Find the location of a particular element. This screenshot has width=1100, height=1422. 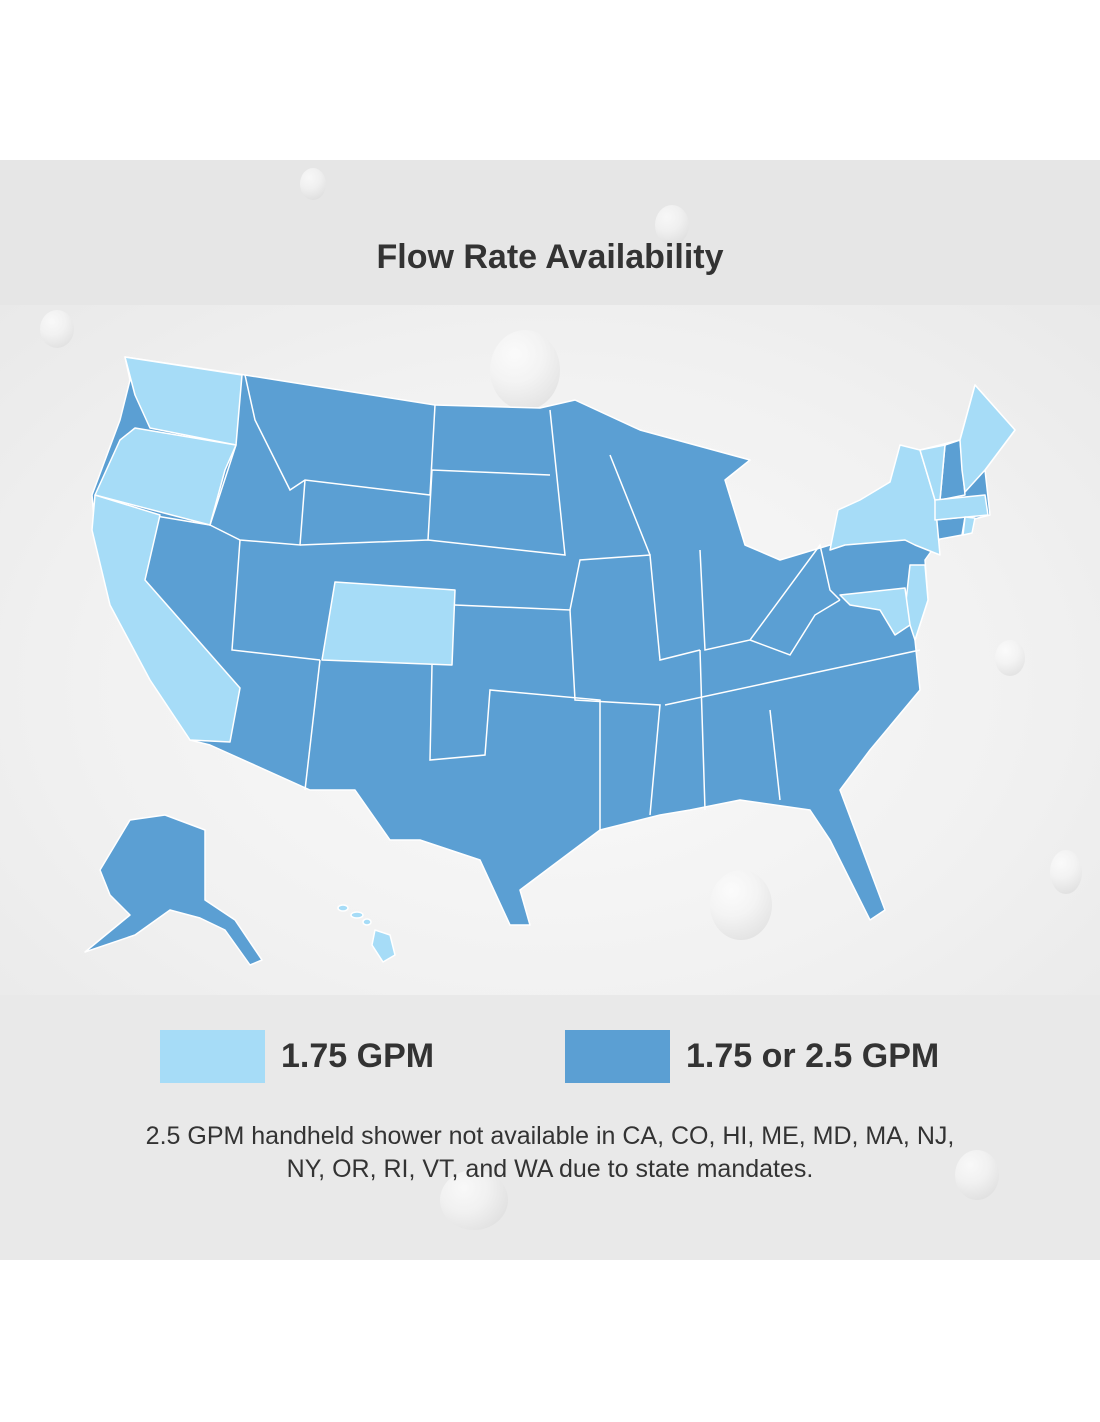

legend-swatch-dark is located at coordinates (617, 1056).